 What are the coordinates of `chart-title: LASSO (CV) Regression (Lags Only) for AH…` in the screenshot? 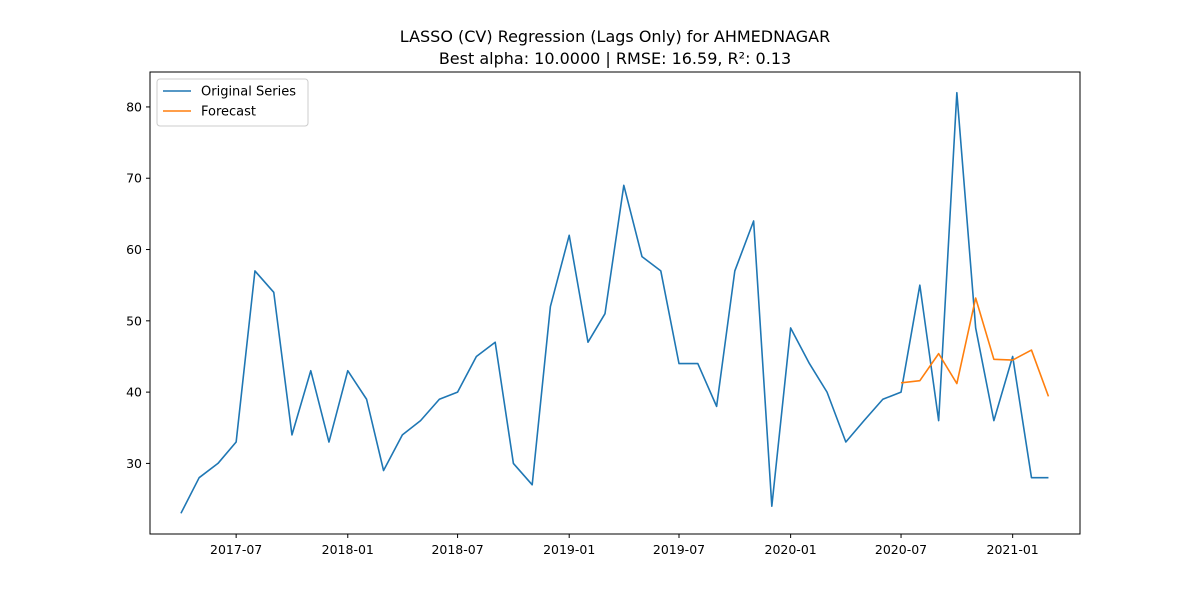 It's located at (615, 36).